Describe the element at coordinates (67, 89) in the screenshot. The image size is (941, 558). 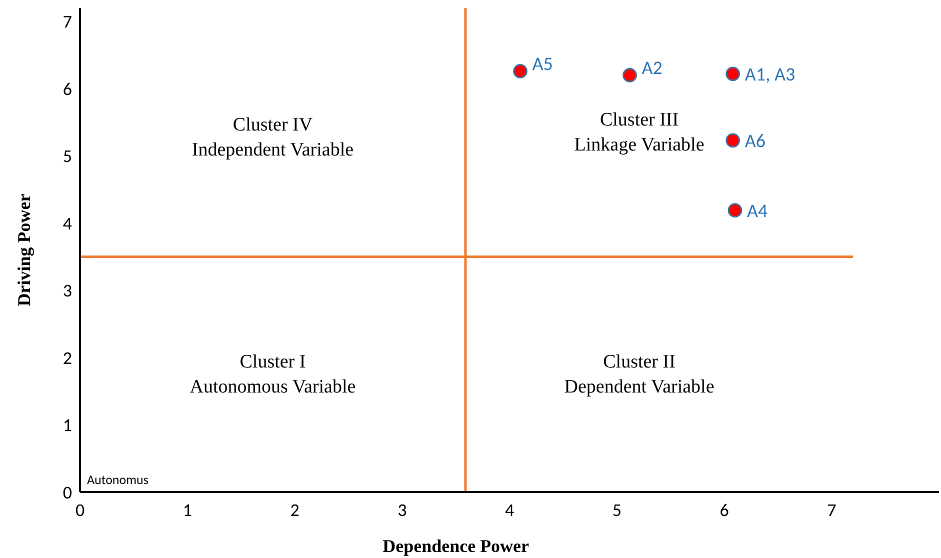
I see `y-tick-label: 6` at that location.